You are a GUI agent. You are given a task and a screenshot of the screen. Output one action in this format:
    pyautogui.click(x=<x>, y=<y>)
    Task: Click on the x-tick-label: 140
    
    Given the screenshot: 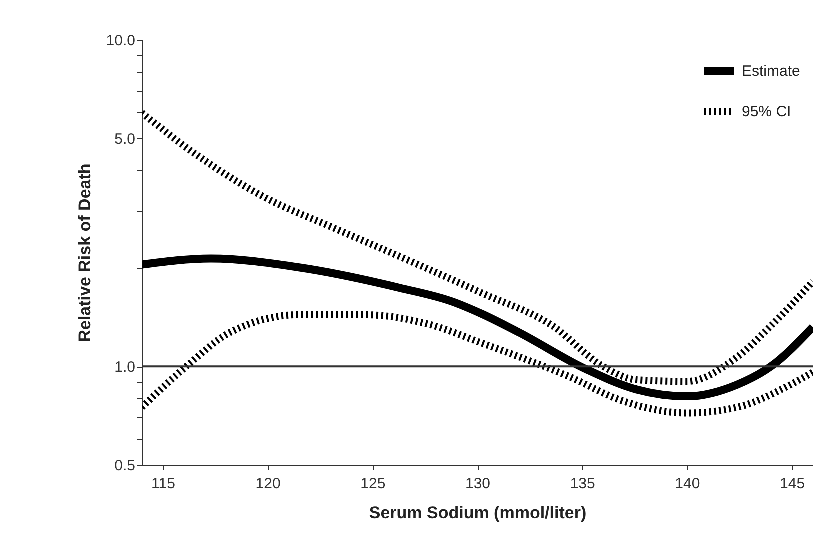 What is the action you would take?
    pyautogui.click(x=687, y=484)
    